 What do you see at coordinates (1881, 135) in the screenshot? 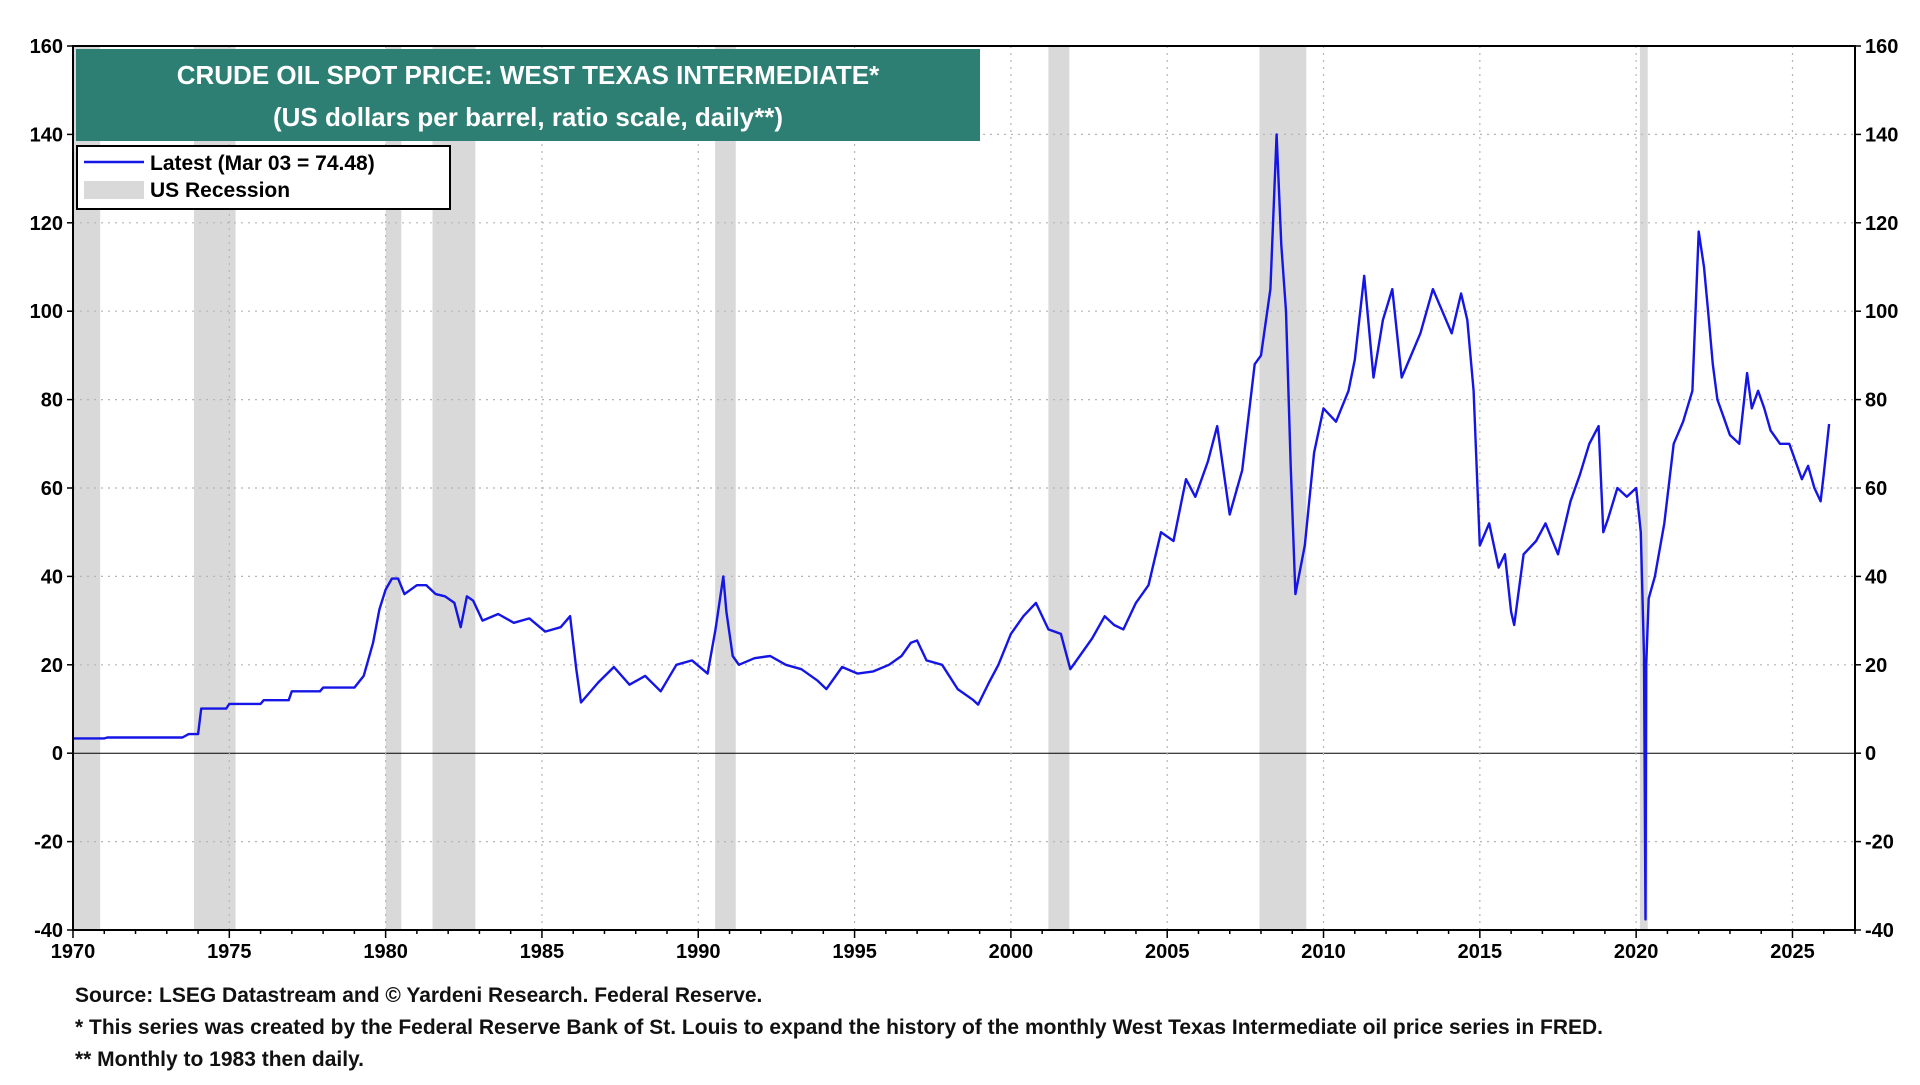
I see `y-tick-label-right: 140` at bounding box center [1881, 135].